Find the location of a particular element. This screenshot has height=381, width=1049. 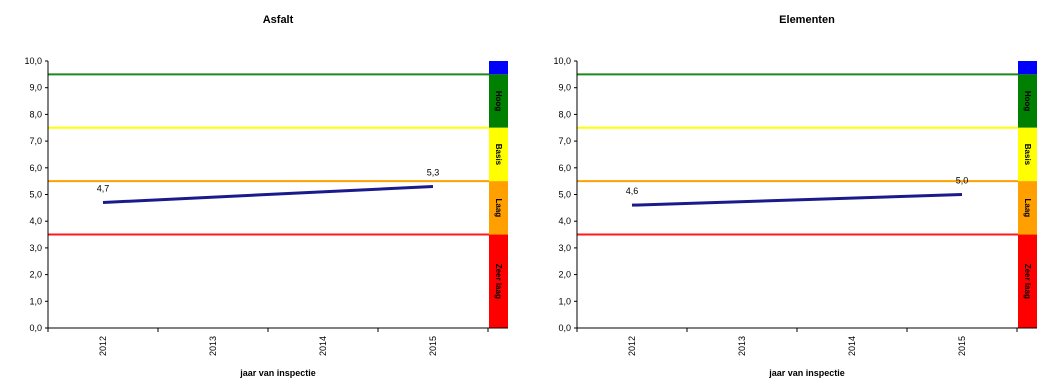

data-label: 4,6 is located at coordinates (632, 191).